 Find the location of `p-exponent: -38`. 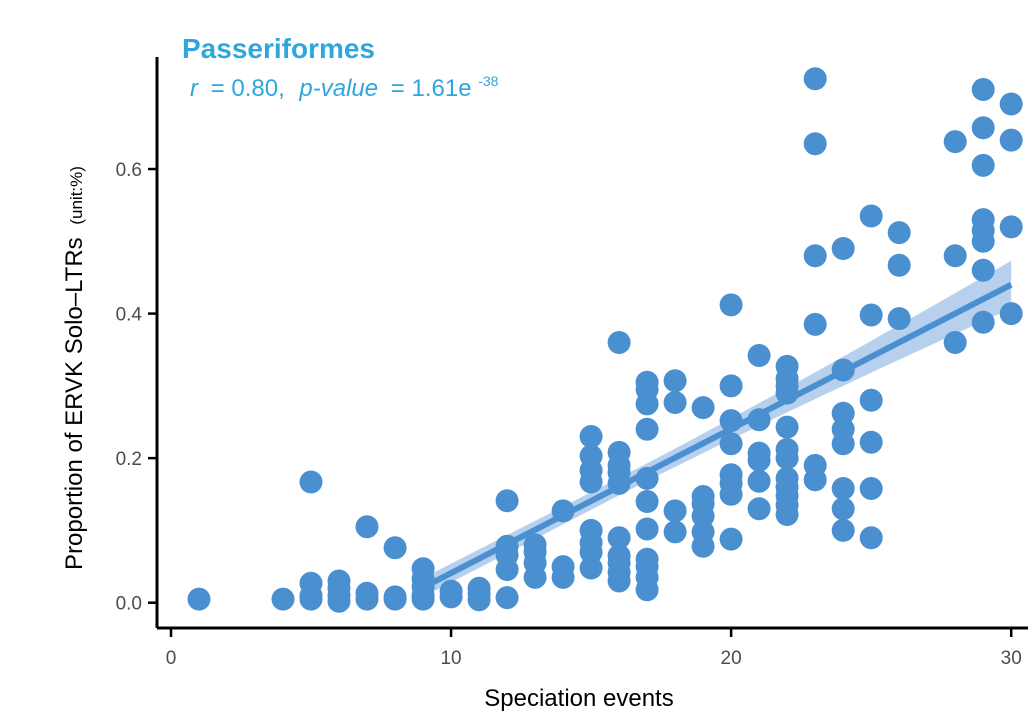

p-exponent: -38 is located at coordinates (488, 81).